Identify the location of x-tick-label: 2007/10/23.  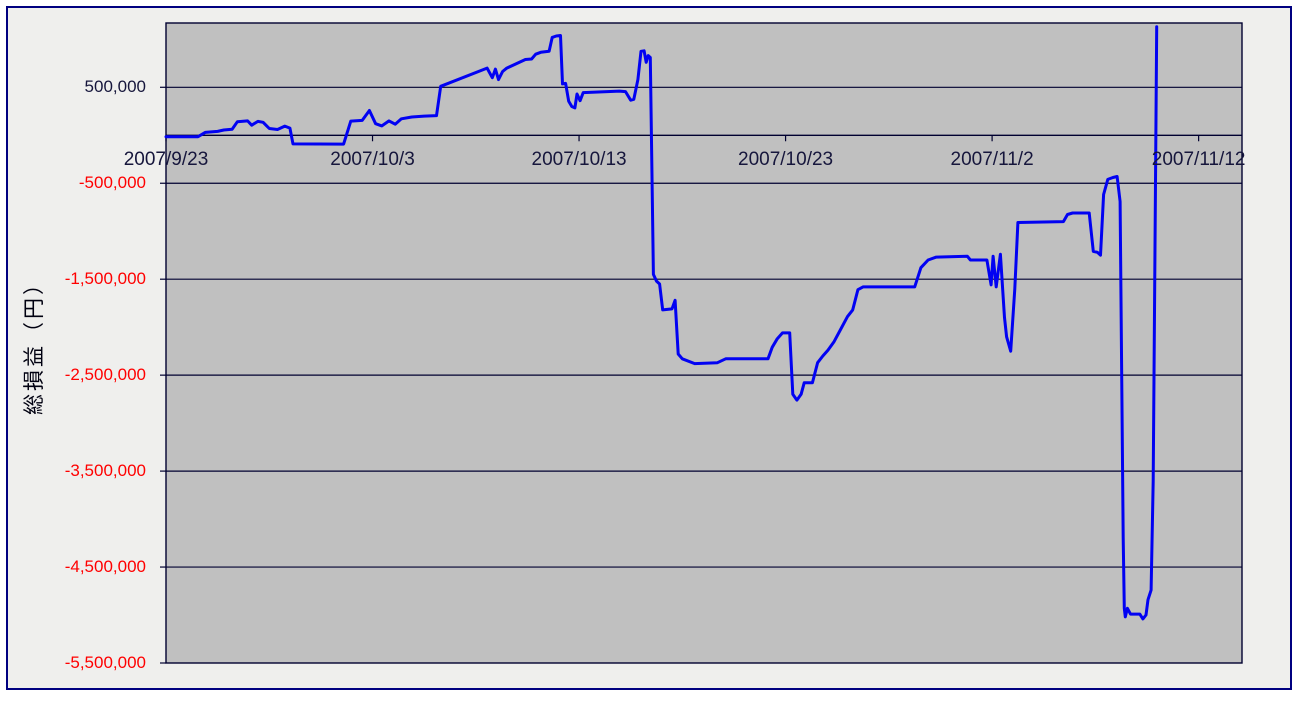
(786, 159).